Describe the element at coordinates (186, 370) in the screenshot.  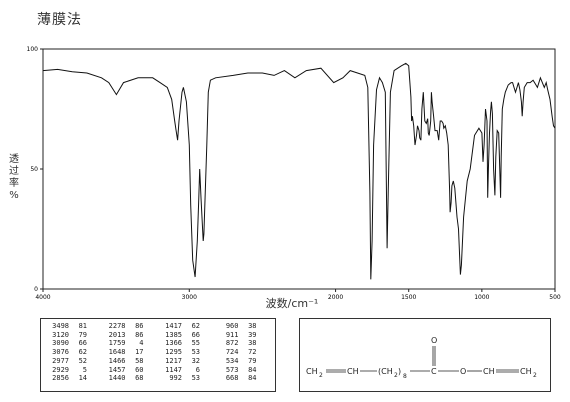
I see `peak-row: 1147 6` at that location.